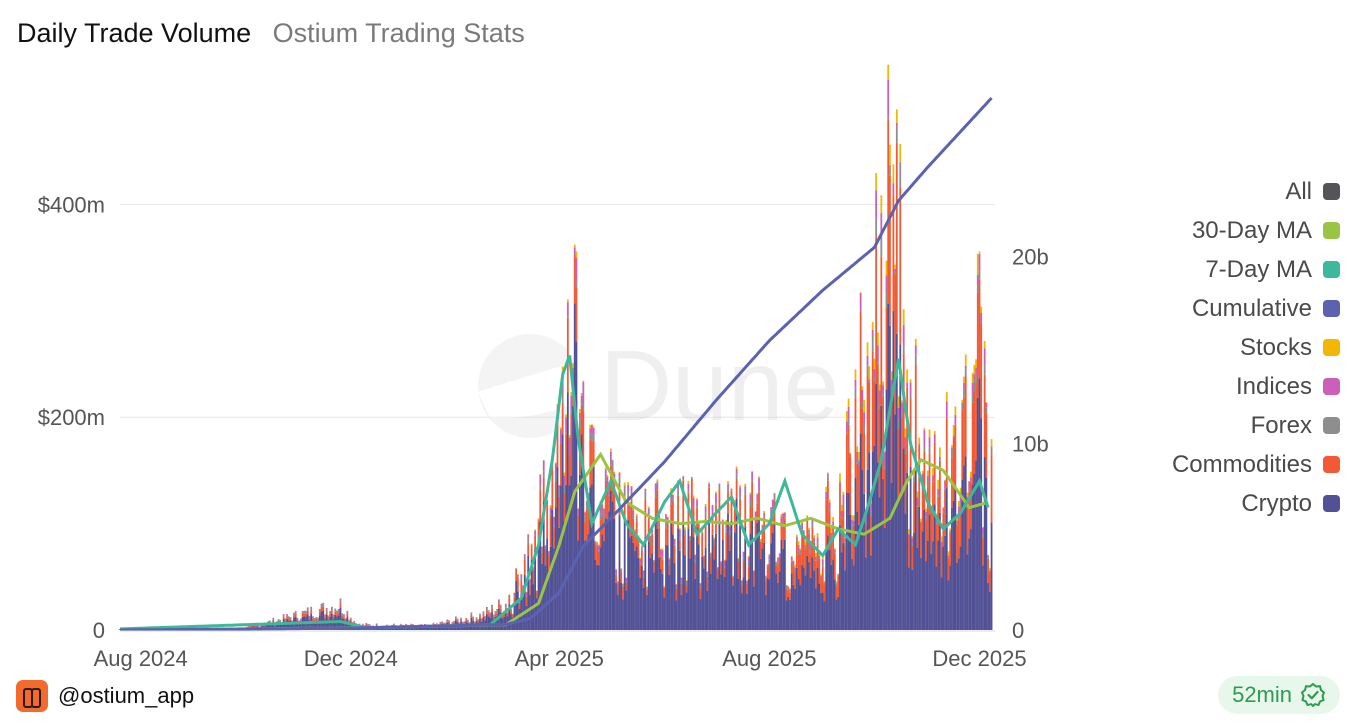  Describe the element at coordinates (1210, 269) in the screenshot. I see `legend-item-7-day-ma: 7-Day MA` at that location.